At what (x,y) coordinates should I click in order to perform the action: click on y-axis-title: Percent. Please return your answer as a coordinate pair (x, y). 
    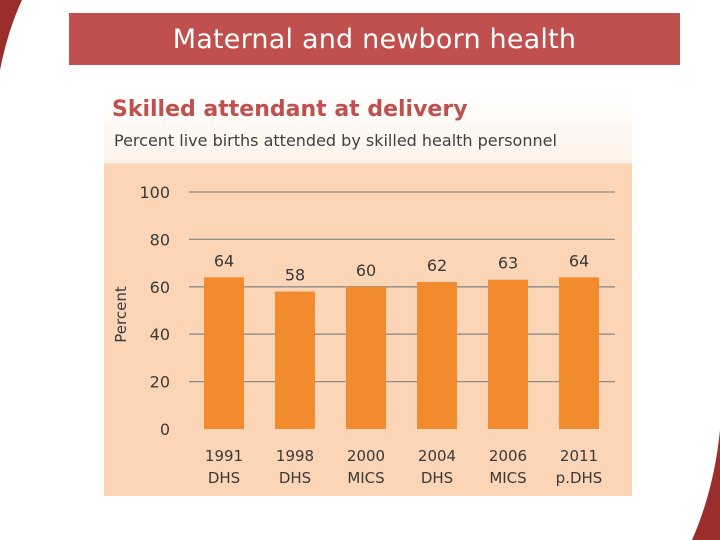
    Looking at the image, I should click on (121, 314).